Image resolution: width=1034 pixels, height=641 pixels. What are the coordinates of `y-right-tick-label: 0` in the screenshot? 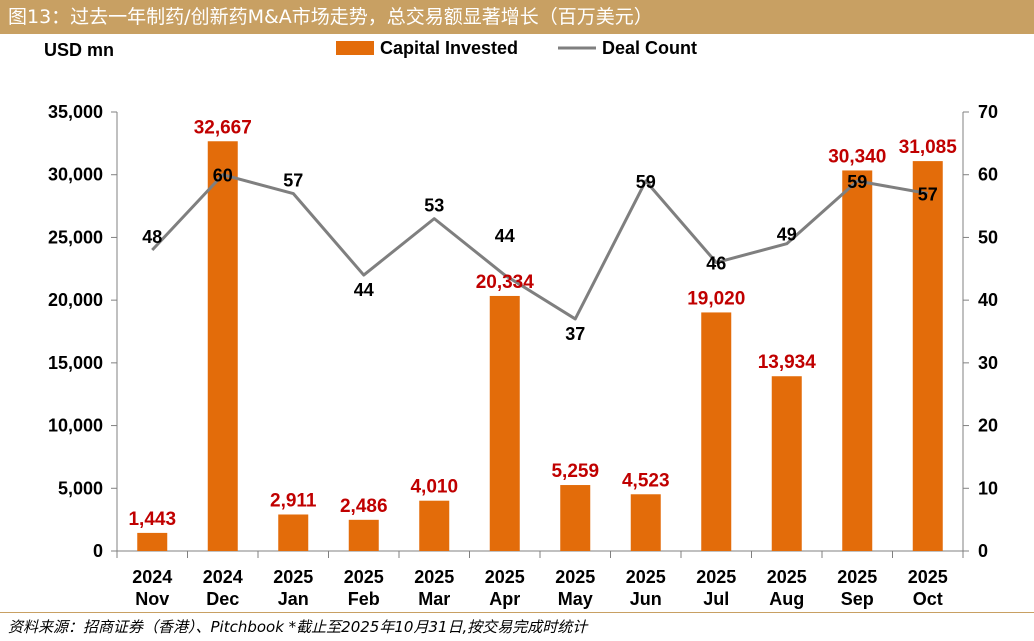 It's located at (983, 551).